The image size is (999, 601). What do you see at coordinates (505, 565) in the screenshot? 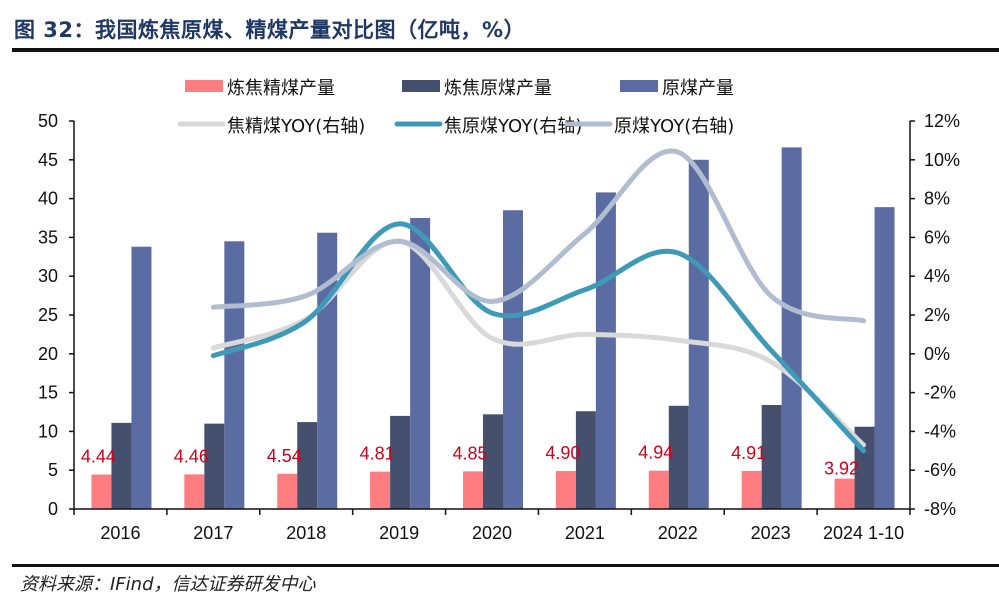
I see `source-divider` at bounding box center [505, 565].